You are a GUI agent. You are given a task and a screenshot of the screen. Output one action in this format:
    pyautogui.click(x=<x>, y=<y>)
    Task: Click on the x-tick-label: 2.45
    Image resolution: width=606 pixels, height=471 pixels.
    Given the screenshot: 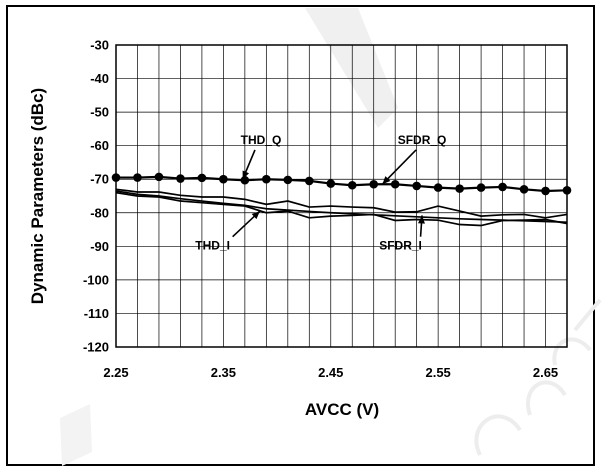 What is the action you would take?
    pyautogui.click(x=330, y=372)
    